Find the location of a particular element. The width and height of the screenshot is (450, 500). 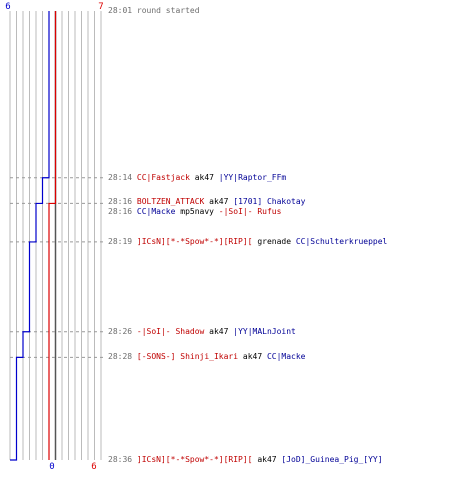

event-row: 28:01 round started is located at coordinates (154, 10).